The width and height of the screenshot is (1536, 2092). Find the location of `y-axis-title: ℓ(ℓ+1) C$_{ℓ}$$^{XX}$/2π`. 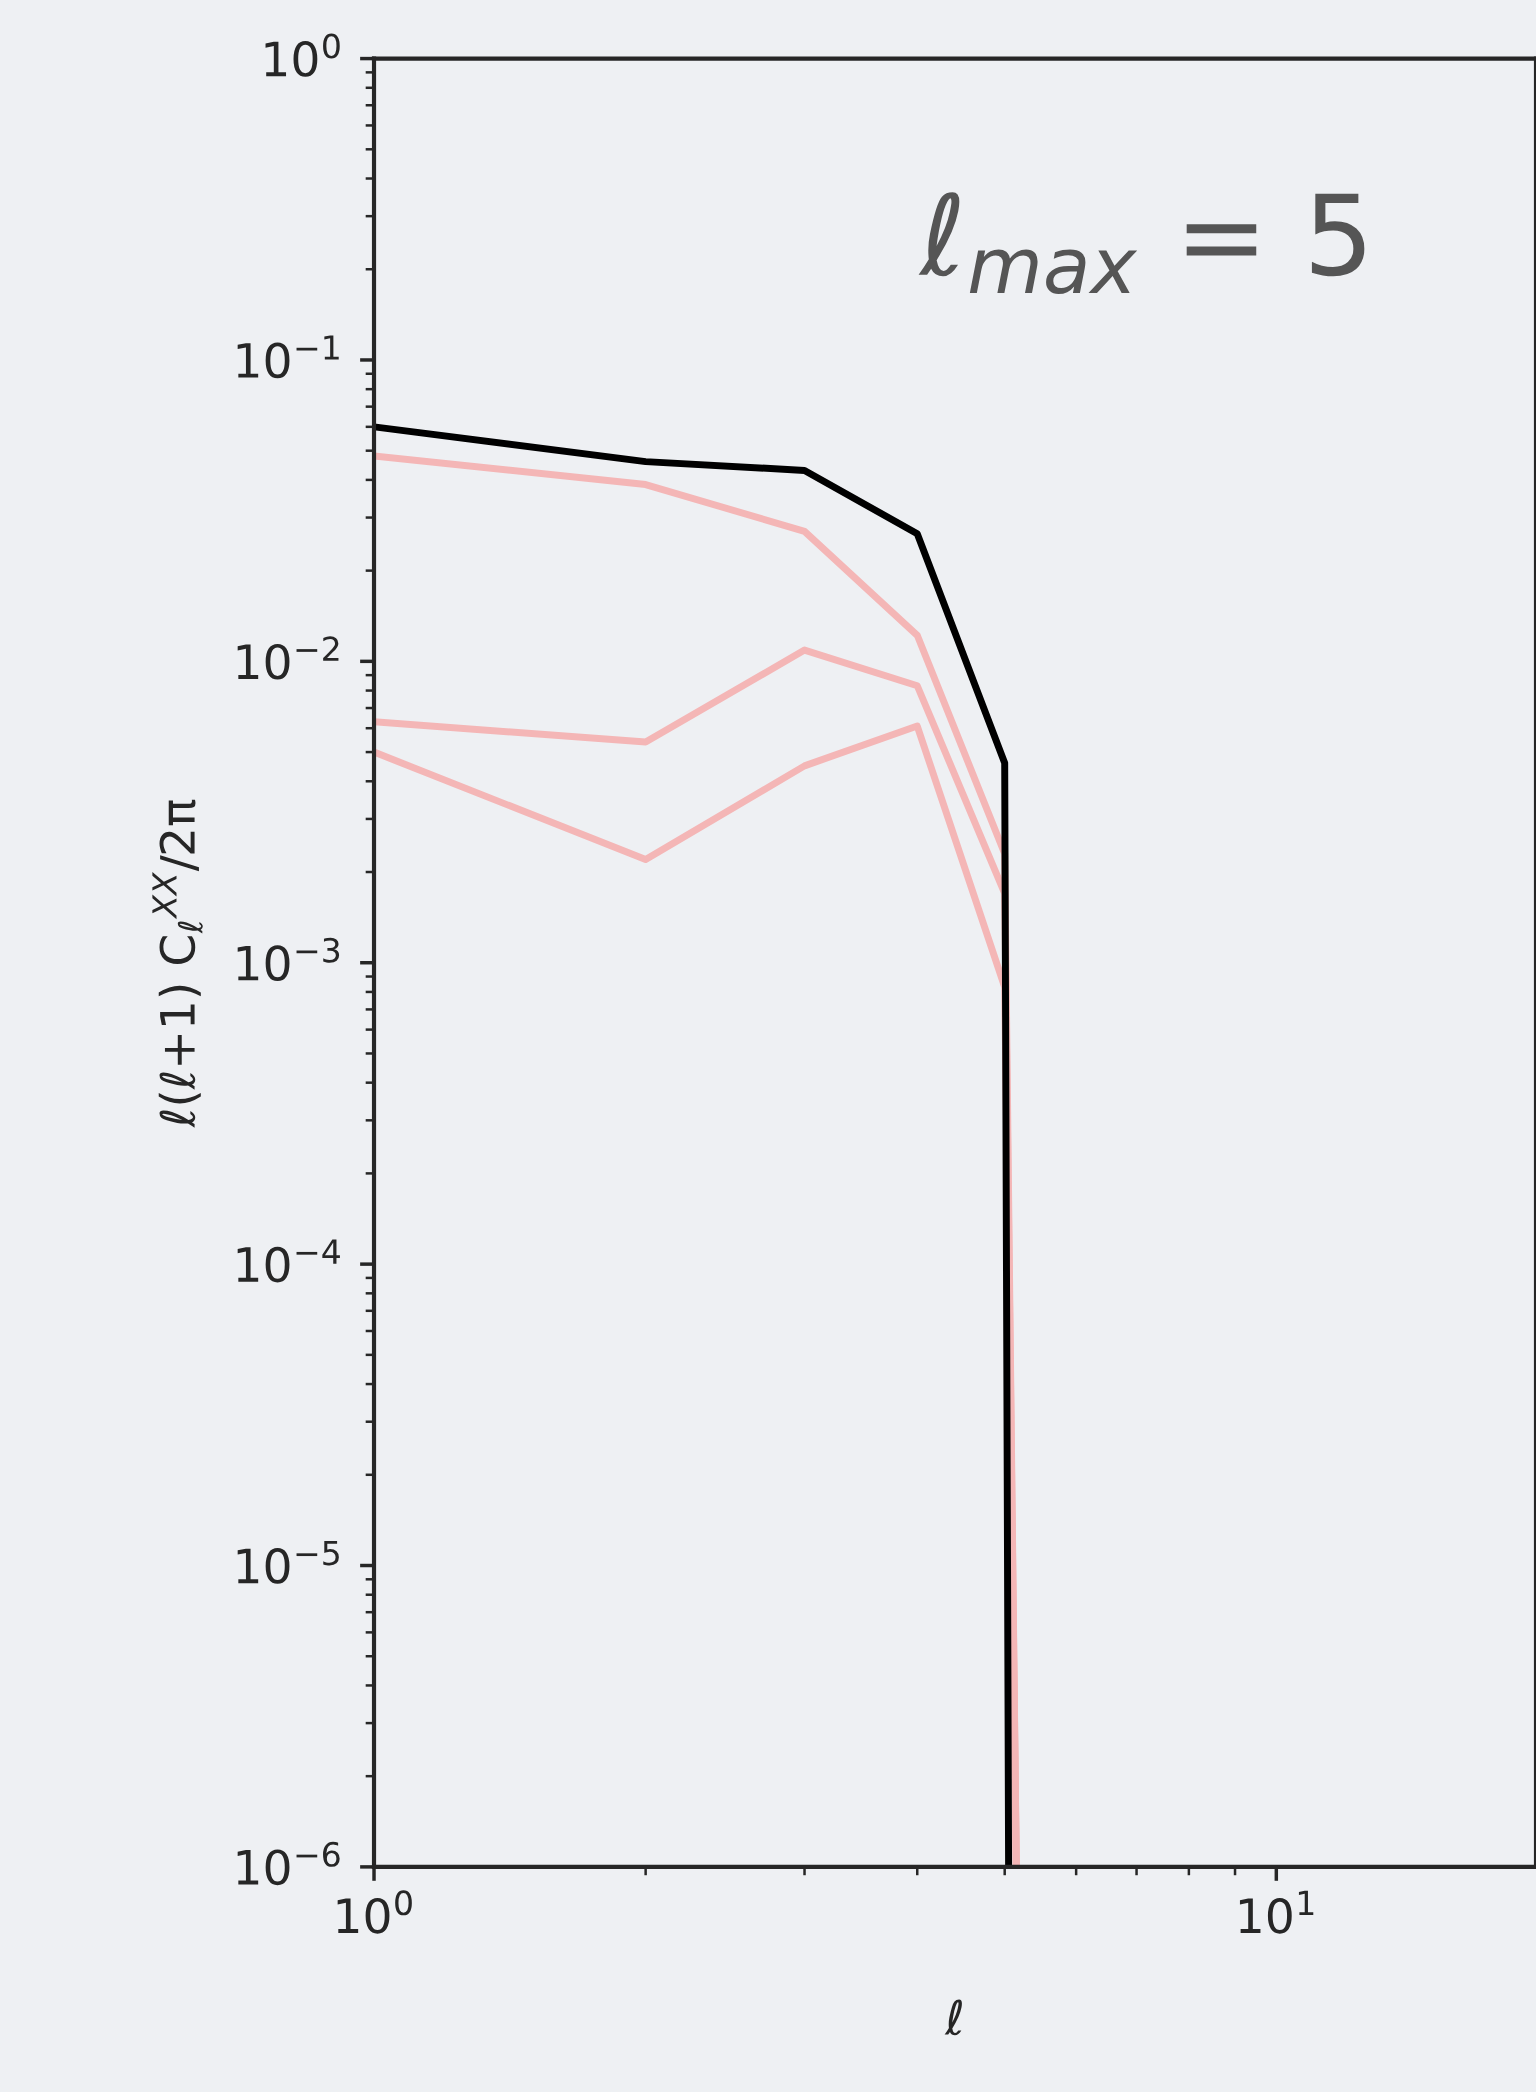

y-axis-title: ℓ(ℓ+1) C$_{ℓ}$$^{XX}$/2π is located at coordinates (177, 963).